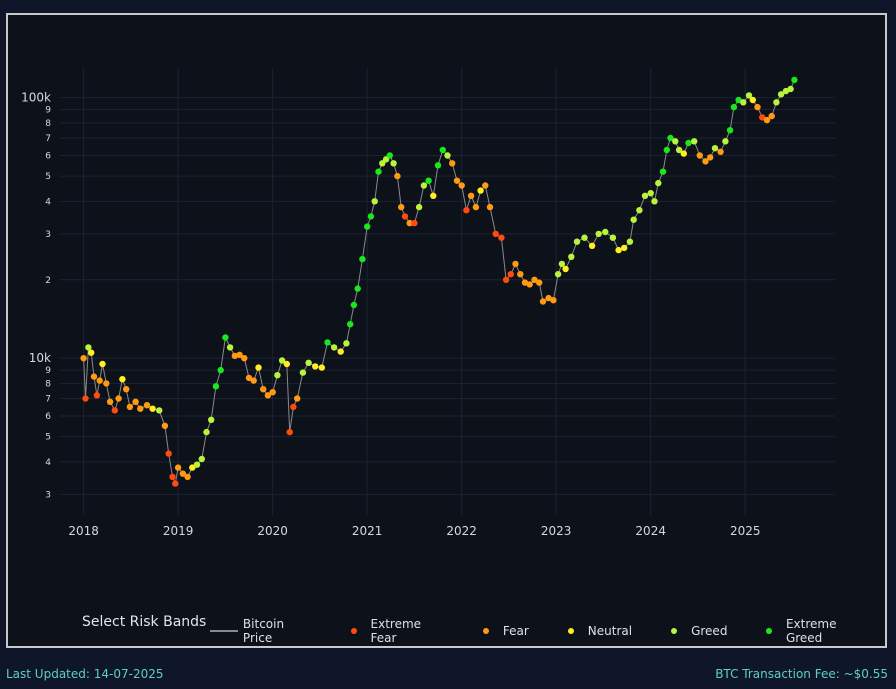 The width and height of the screenshot is (896, 689). I want to click on legend-label: Greed, so click(709, 631).